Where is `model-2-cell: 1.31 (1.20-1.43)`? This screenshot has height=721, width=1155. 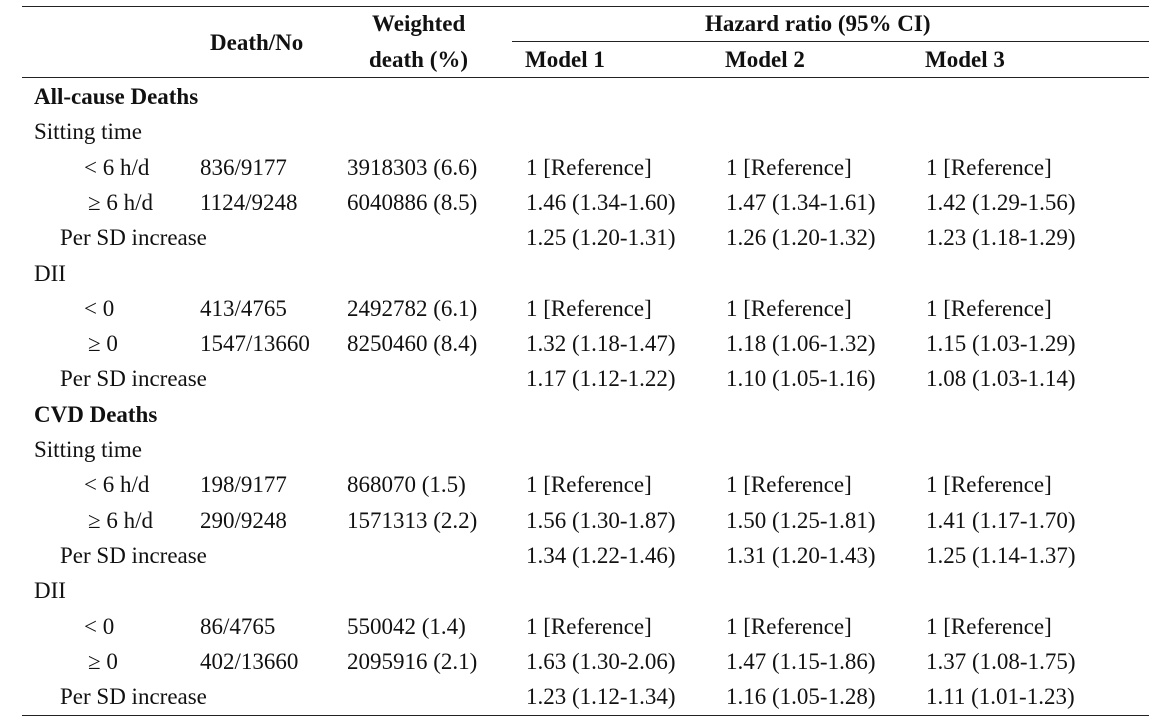 model-2-cell: 1.31 (1.20-1.43) is located at coordinates (801, 555).